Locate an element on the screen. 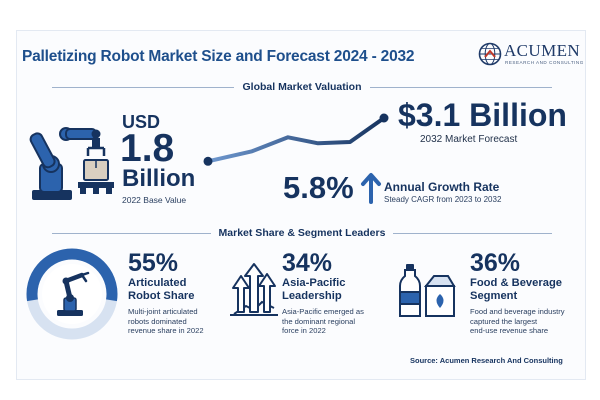  share-donut is located at coordinates (72, 294).